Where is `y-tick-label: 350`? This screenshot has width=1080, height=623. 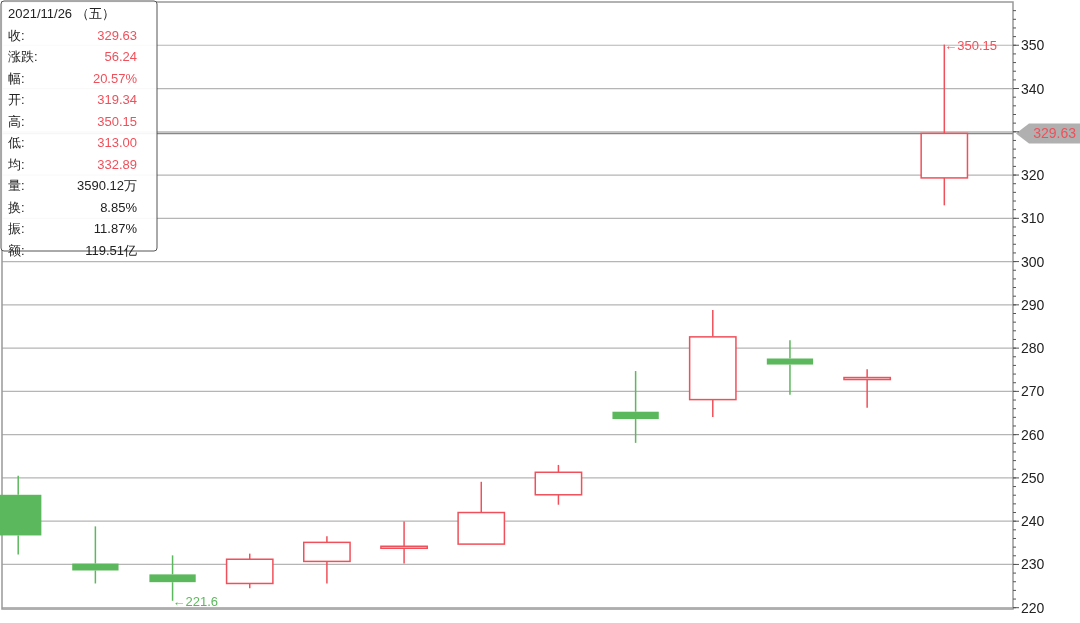 y-tick-label: 350 is located at coordinates (1033, 45).